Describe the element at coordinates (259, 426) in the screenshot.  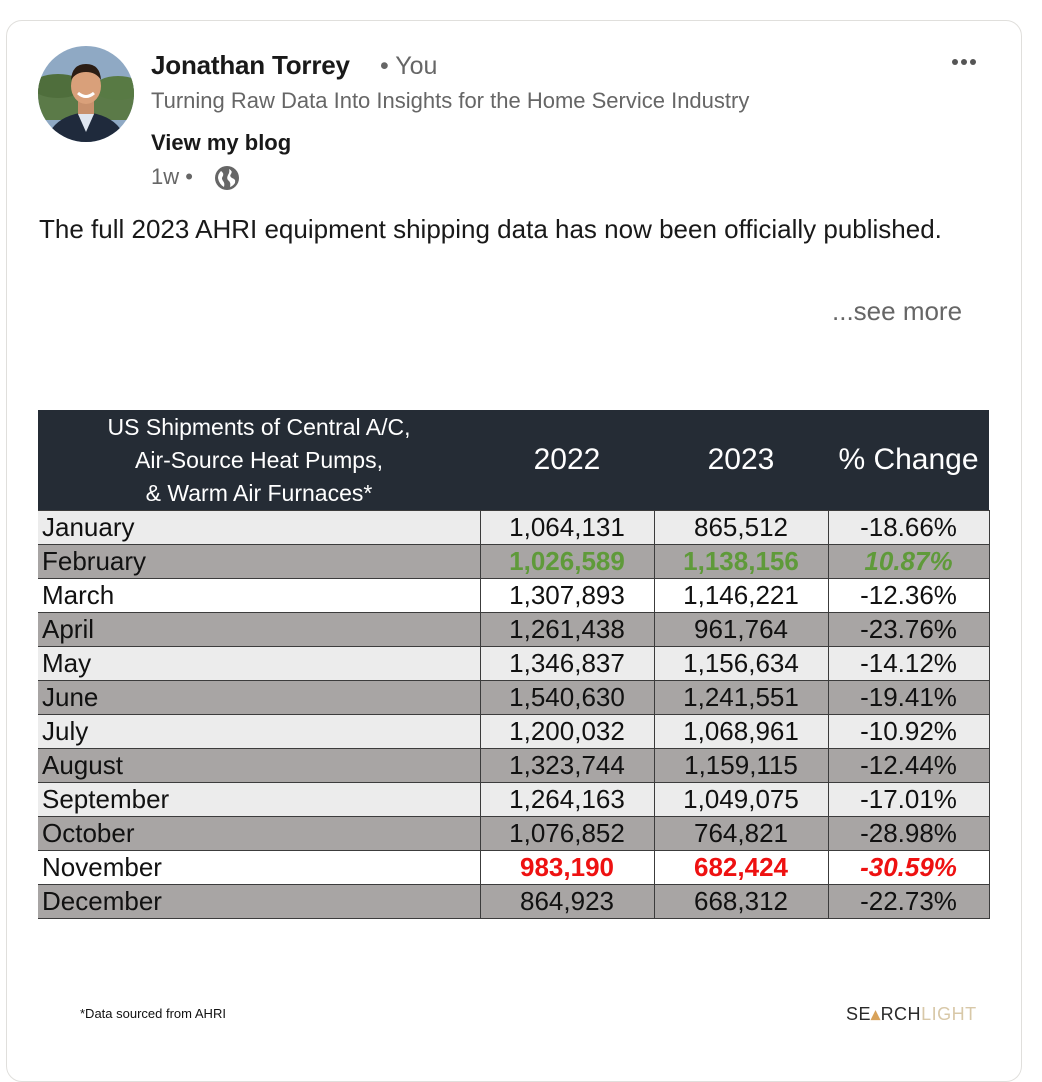
I see `table-title-line: US Shipments of Central A/C,` at that location.